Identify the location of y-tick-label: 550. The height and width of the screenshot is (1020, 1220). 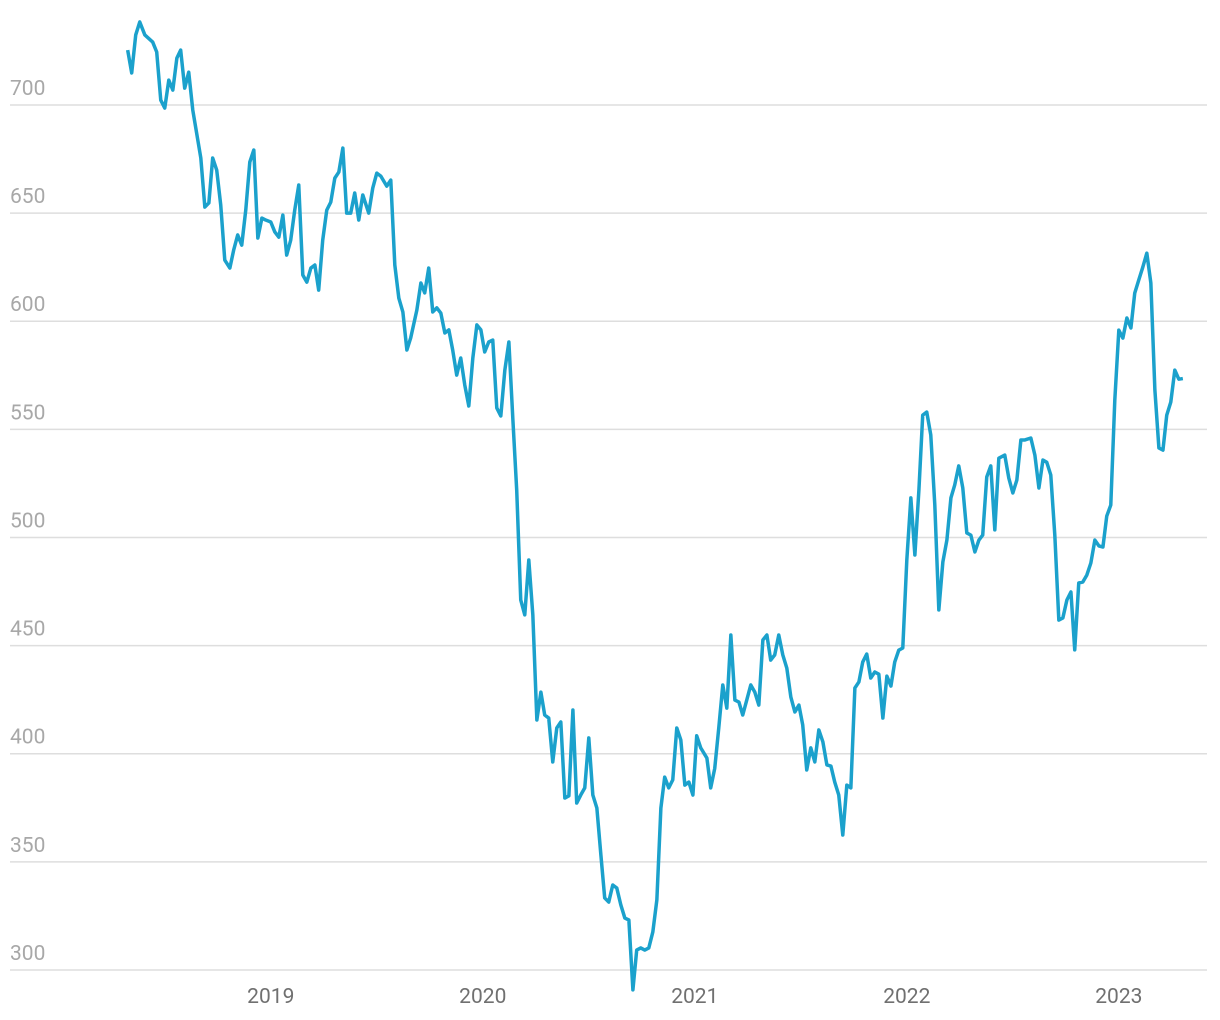
(27, 413).